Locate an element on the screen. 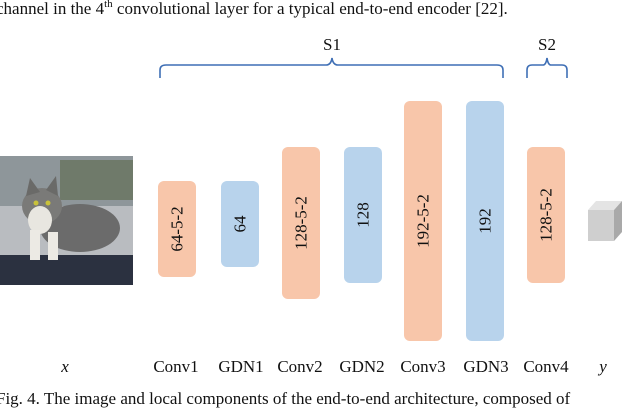  output-cube is located at coordinates (605, 221).